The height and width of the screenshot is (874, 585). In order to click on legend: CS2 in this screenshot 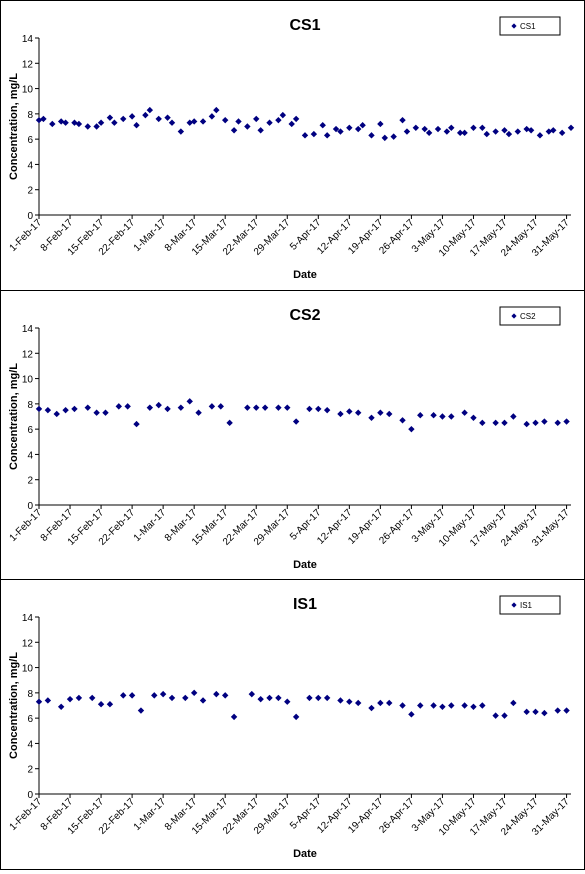, I will do `click(530, 316)`.